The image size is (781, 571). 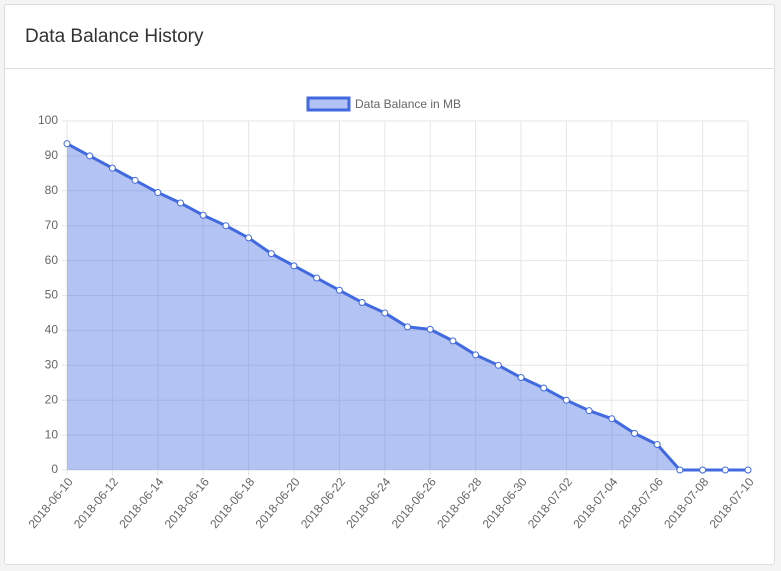 What do you see at coordinates (52, 330) in the screenshot?
I see `y-tick-label: 40` at bounding box center [52, 330].